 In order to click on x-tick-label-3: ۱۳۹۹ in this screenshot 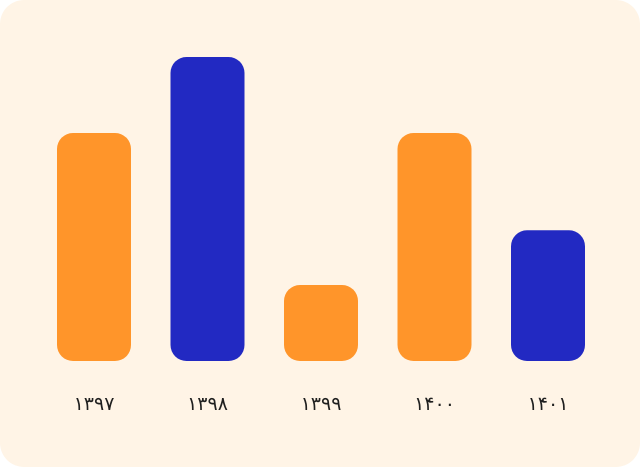, I will do `click(321, 404)`.